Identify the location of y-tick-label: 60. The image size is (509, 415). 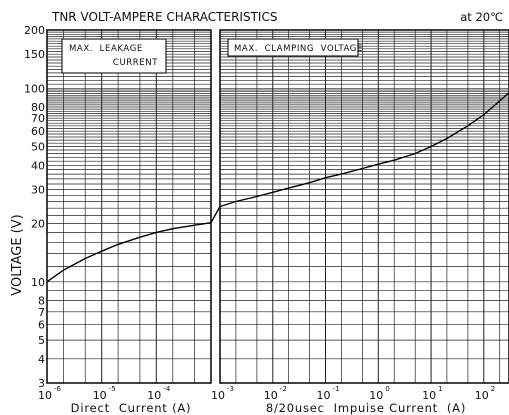
(38, 131).